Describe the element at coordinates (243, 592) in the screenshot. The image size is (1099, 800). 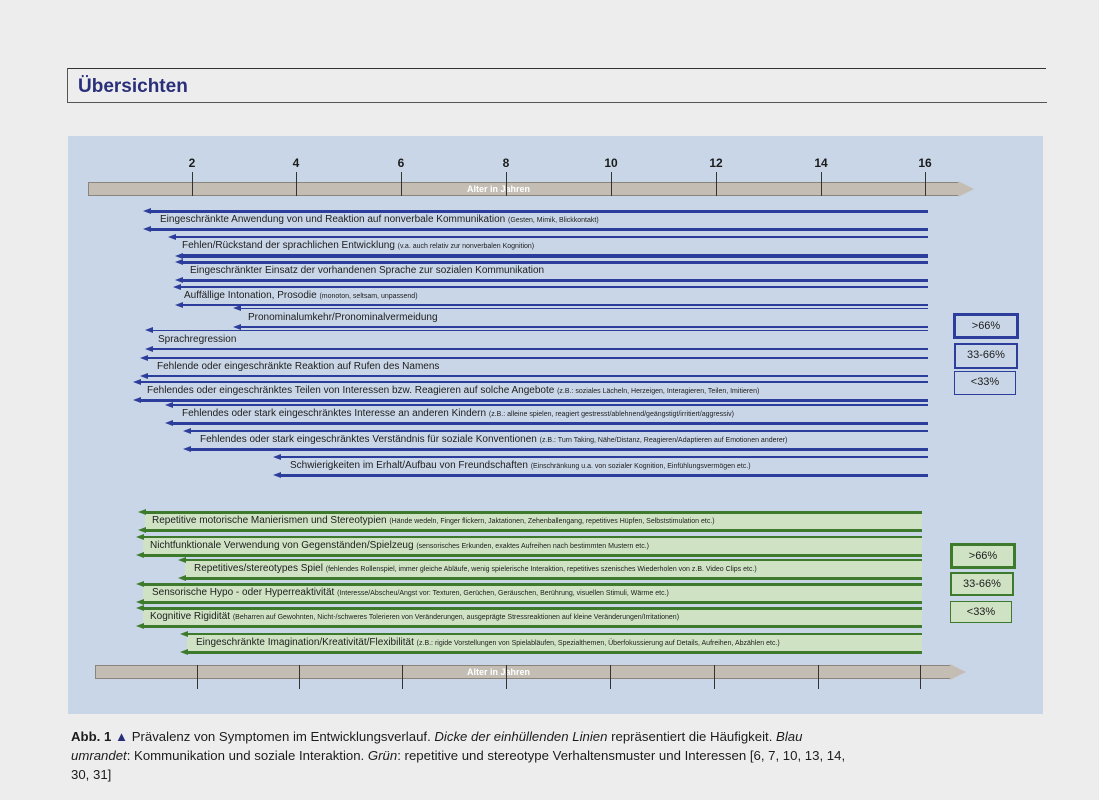
I see `symptom-name: Sensorische Hypo - oder Hyperreaktivität` at that location.